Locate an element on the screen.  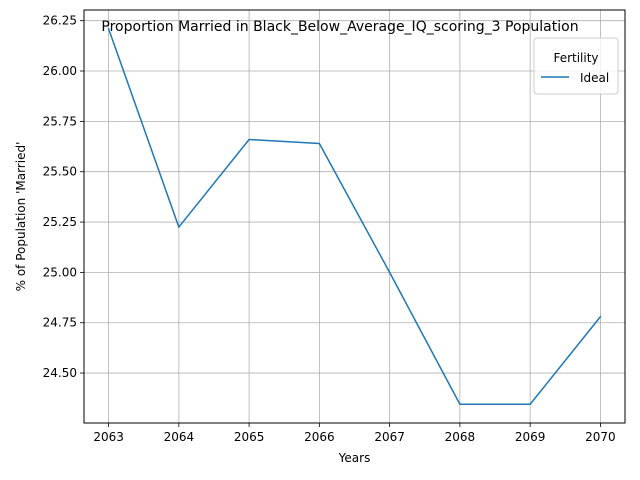
y-axis-ticks: 24.50 24.75 25.00 25.25 25.50 25.75 26.00 26.25 is located at coordinates (63, 197).